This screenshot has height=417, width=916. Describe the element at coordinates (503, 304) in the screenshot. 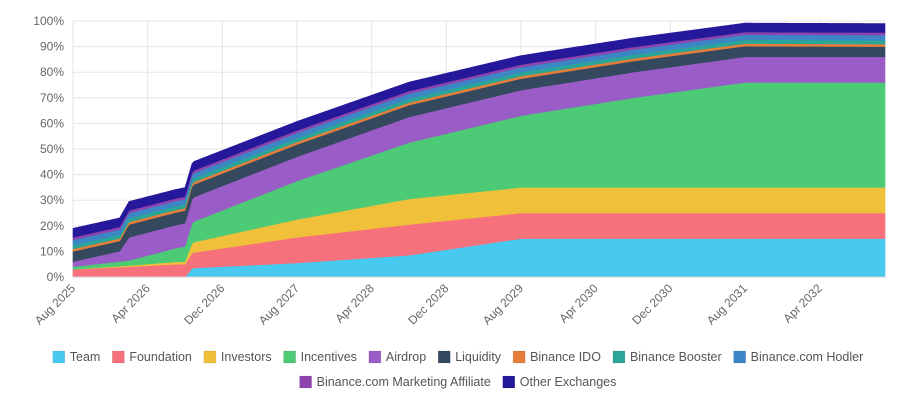

I see `x-tick-label: Aug 2029` at that location.